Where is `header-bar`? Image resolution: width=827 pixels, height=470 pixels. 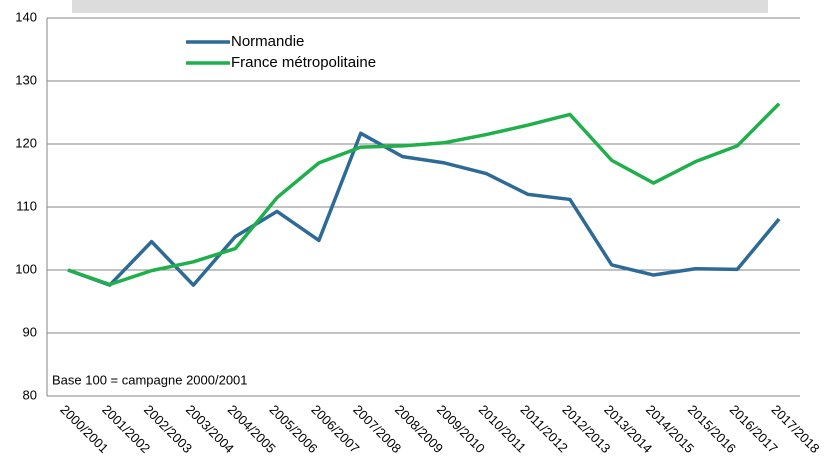 header-bar is located at coordinates (420, 6).